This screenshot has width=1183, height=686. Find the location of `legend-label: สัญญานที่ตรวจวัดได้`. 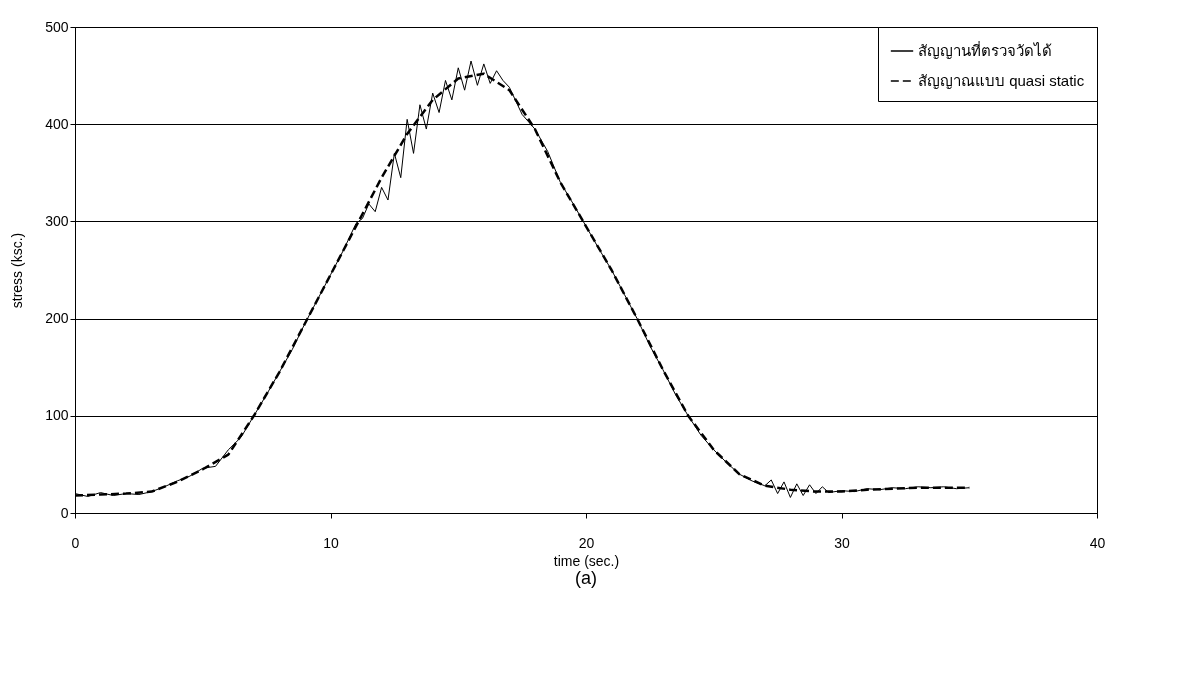

legend-label: สัญญานที่ตรวจวัดได้ is located at coordinates (985, 49).